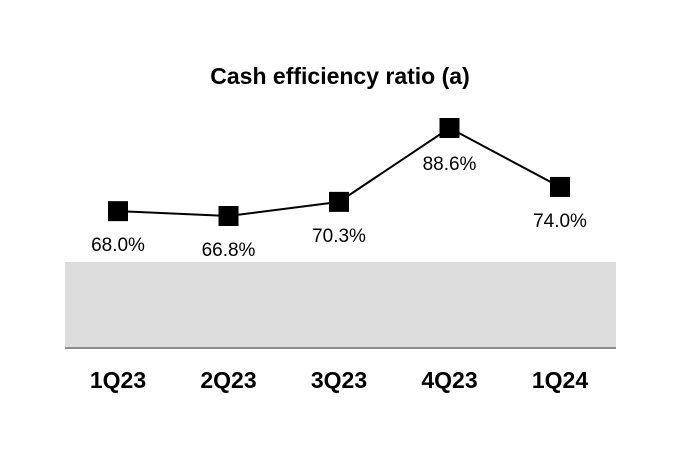 This screenshot has width=680, height=458. What do you see at coordinates (118, 245) in the screenshot?
I see `data-label-1q23: 68.0%` at bounding box center [118, 245].